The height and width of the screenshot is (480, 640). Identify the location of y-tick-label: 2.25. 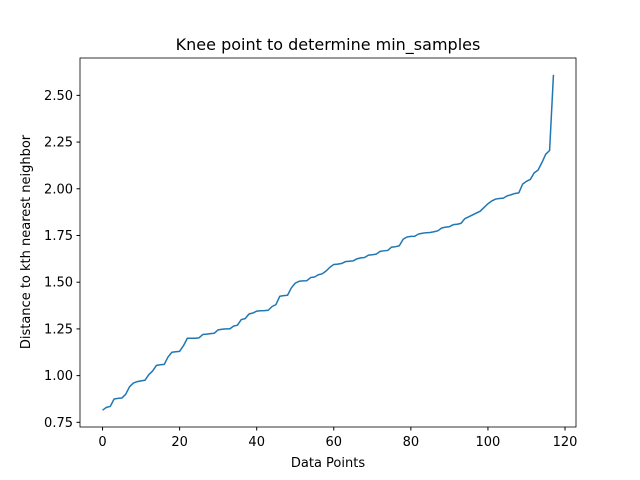
(58, 143).